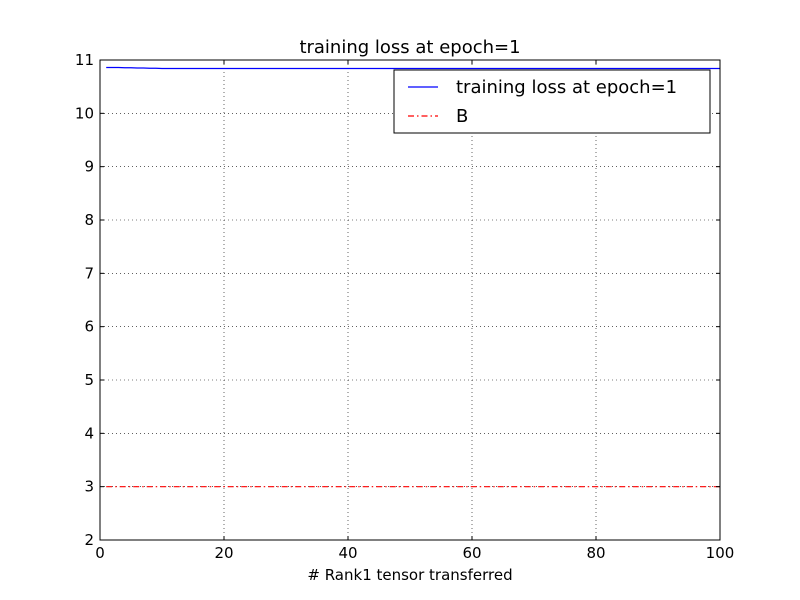 This screenshot has height=600, width=800. Describe the element at coordinates (89, 327) in the screenshot. I see `y-tick-label: 6` at that location.